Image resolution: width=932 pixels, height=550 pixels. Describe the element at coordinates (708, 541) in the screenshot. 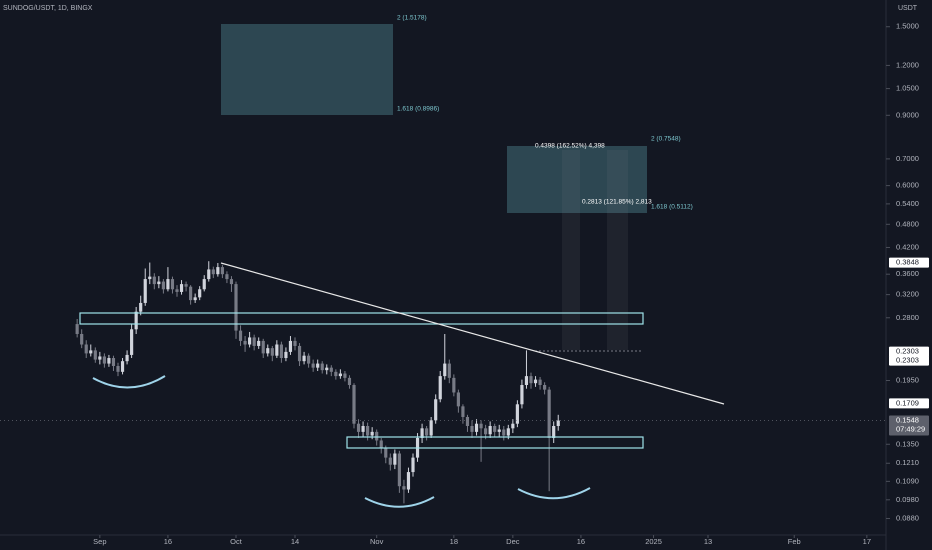

I see `x-tick-label: 13` at that location.